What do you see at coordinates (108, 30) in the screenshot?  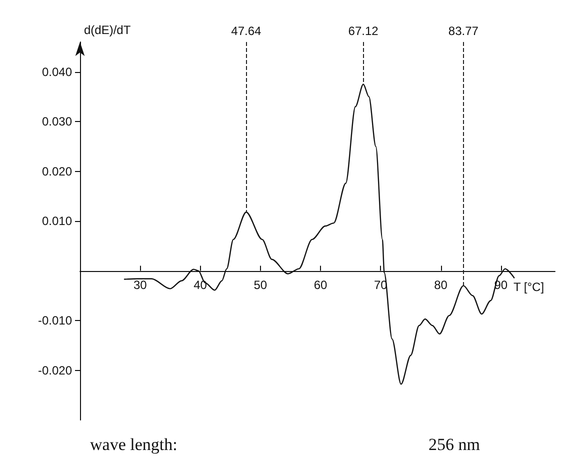 I see `y-axis-title: d(dE)/dT` at bounding box center [108, 30].